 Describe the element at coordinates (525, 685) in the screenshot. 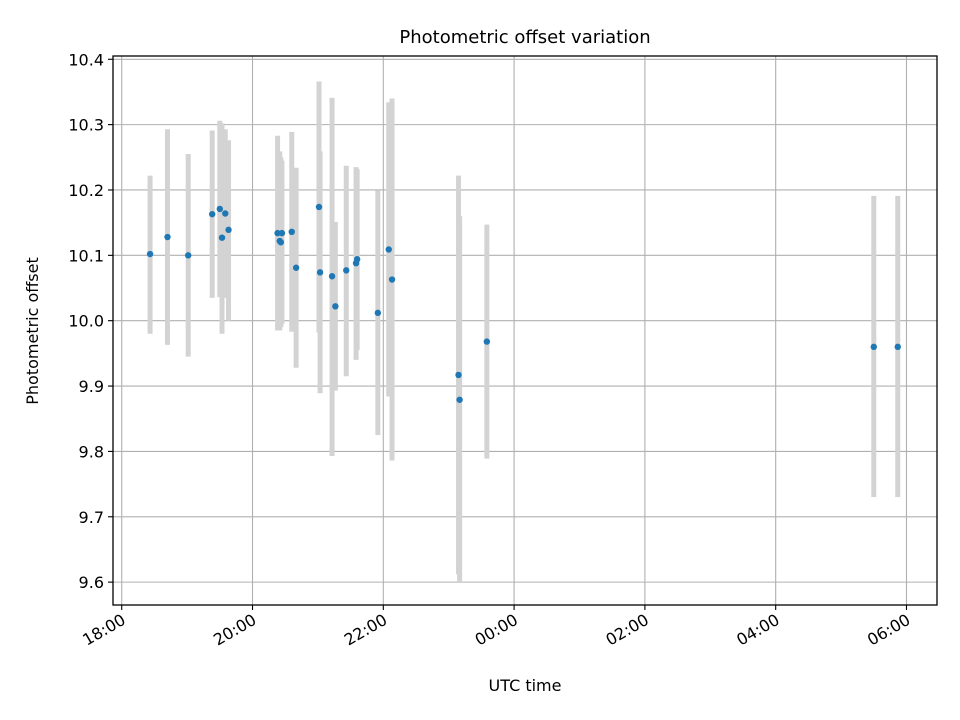

I see `x-axis-label: UTC time` at that location.